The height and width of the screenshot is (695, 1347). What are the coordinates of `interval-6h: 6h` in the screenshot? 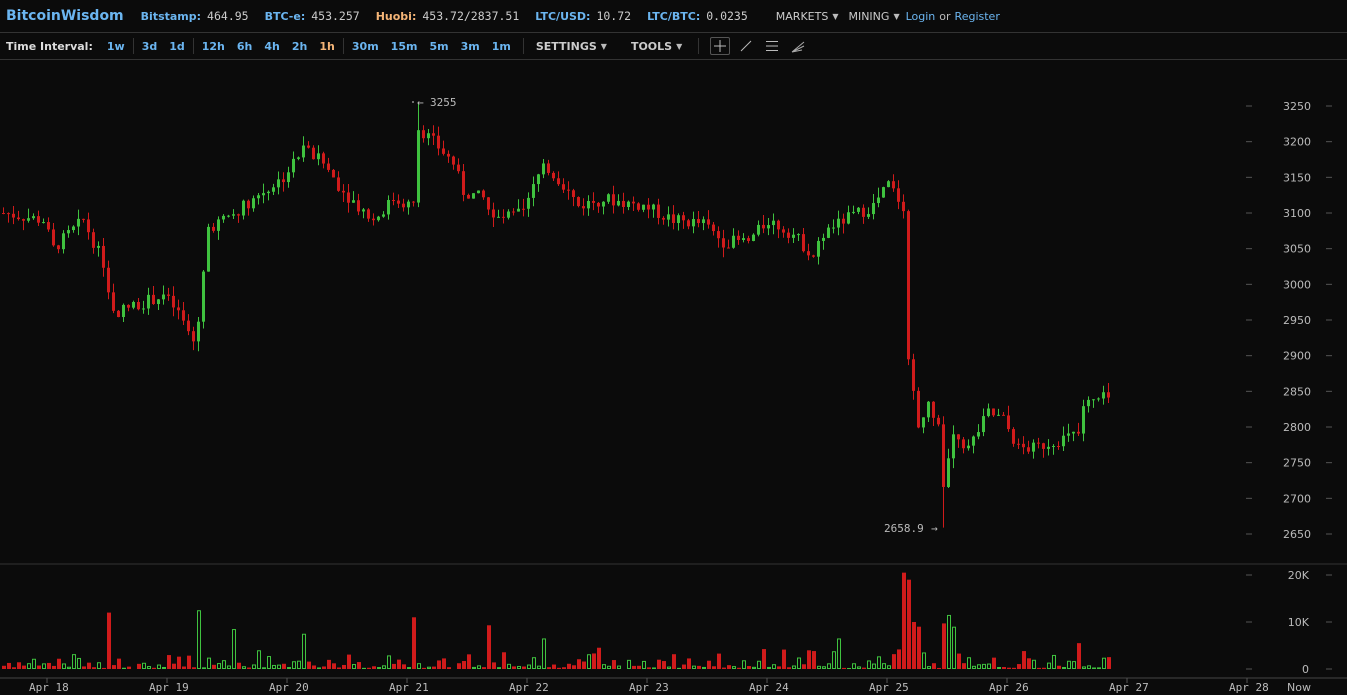 It's located at (244, 46).